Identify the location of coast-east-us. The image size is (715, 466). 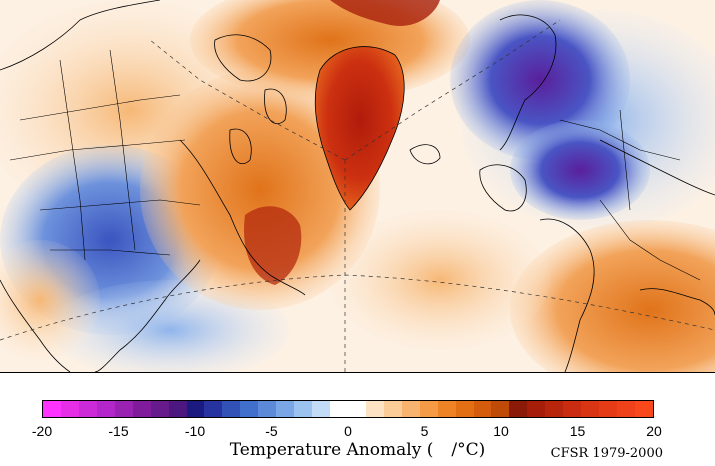
(147, 315).